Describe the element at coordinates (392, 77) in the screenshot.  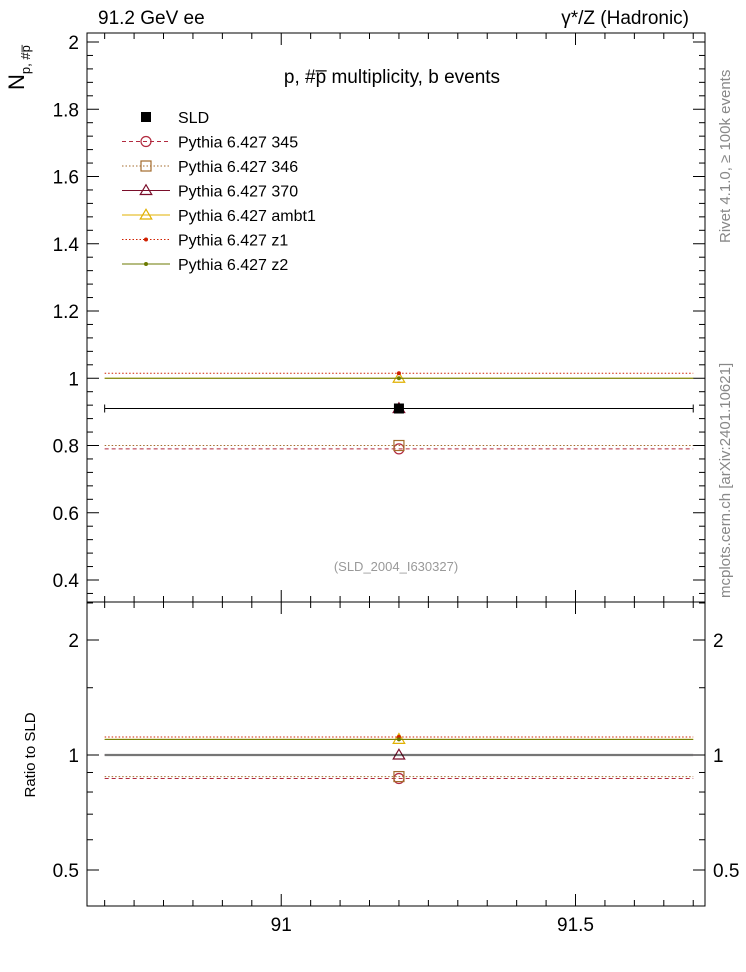
I see `chart-title: p, #p̅ multiplicity, b events` at that location.